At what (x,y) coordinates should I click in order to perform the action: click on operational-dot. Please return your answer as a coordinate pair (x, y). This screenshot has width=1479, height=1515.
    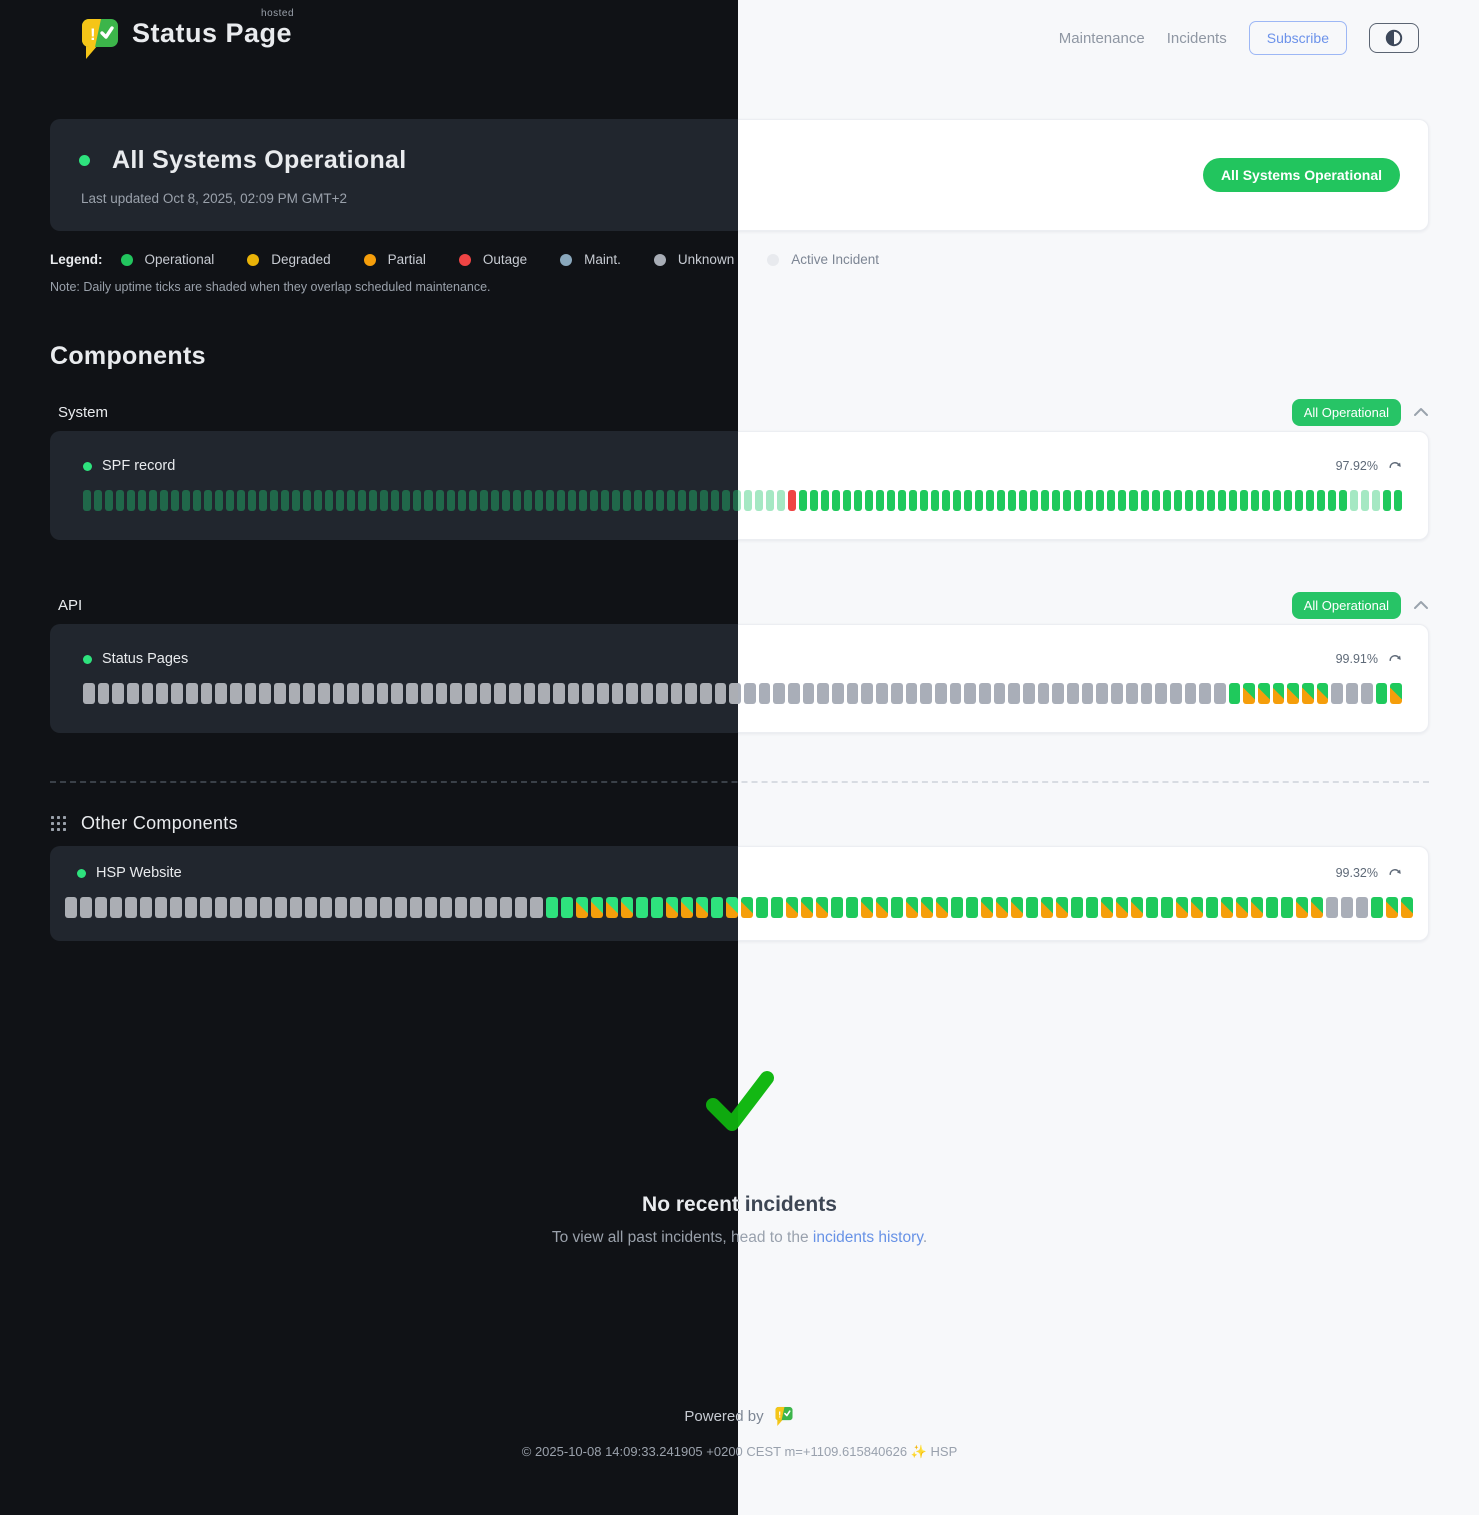
    Looking at the image, I should click on (126, 259).